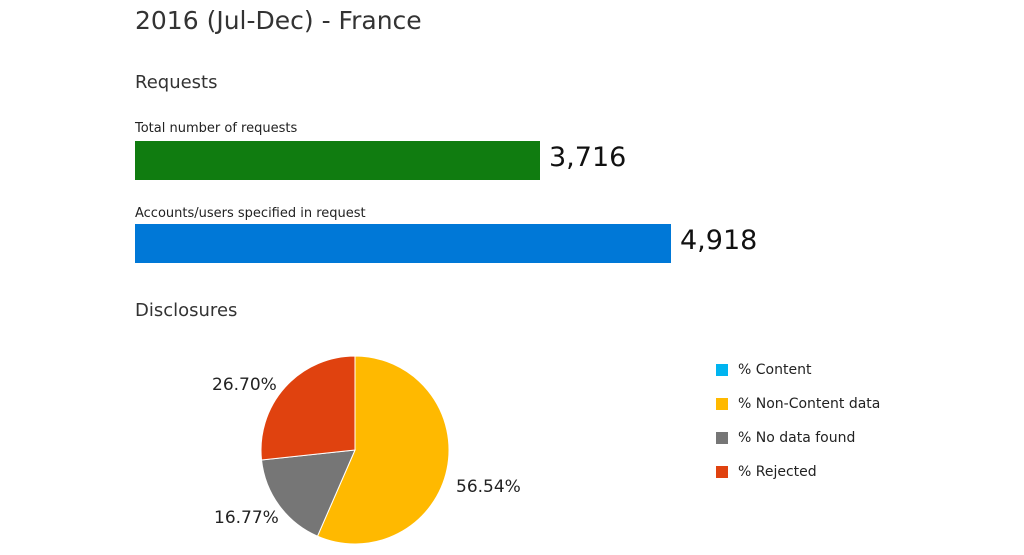 This screenshot has height=555, width=1024. I want to click on legend-item-non-content: % Non-Content data, so click(798, 403).